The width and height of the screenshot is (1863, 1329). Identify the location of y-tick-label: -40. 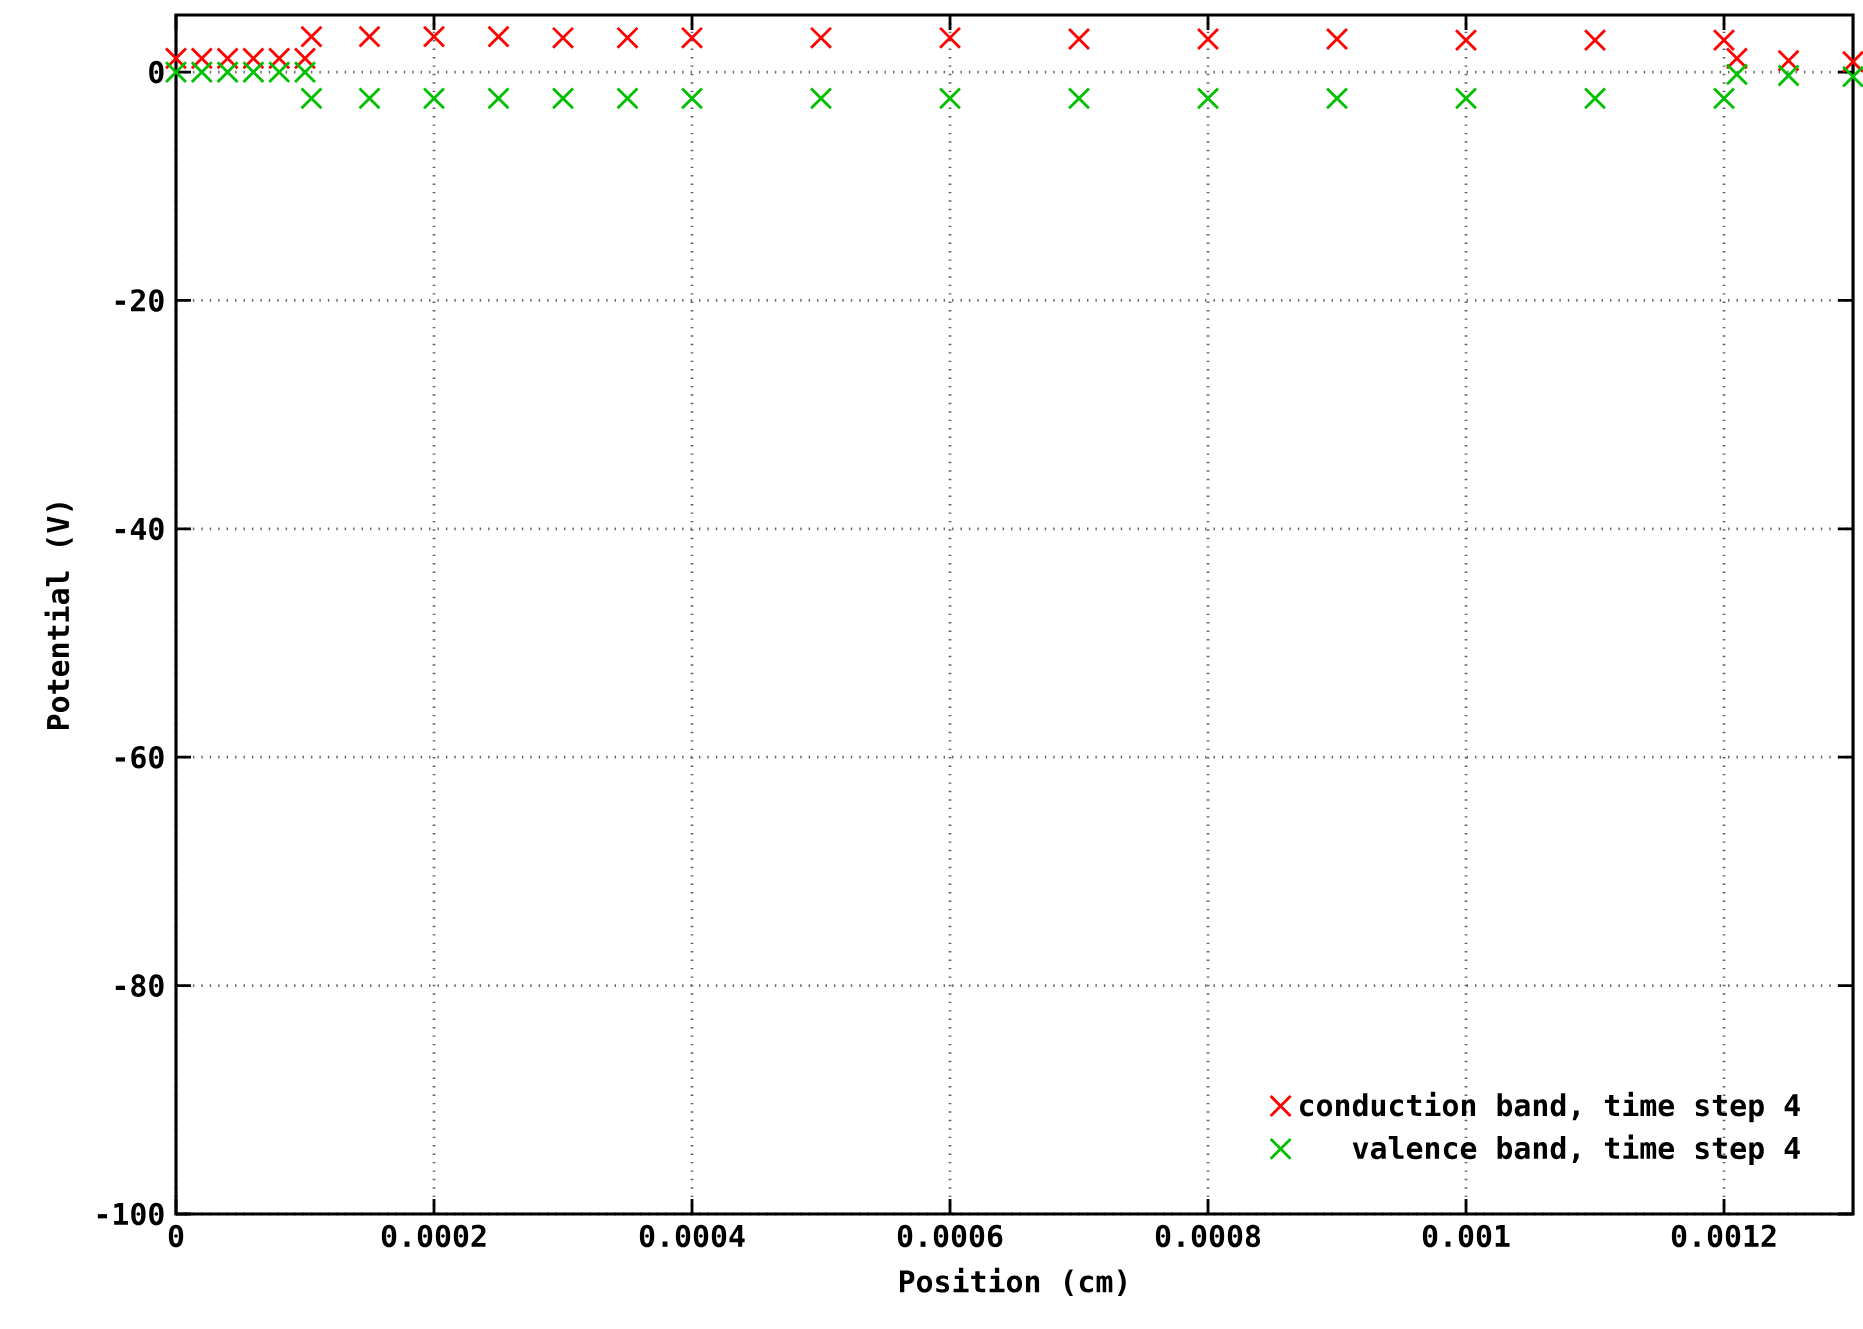
(139, 529).